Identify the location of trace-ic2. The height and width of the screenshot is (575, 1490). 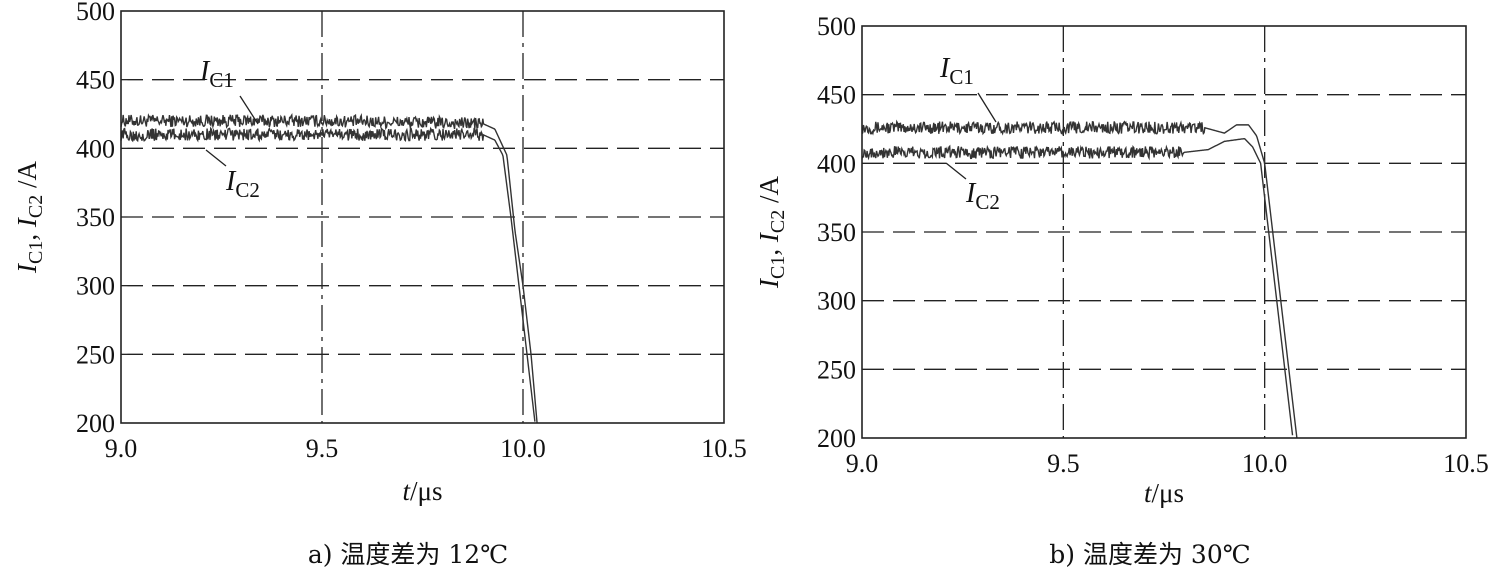
(328, 274).